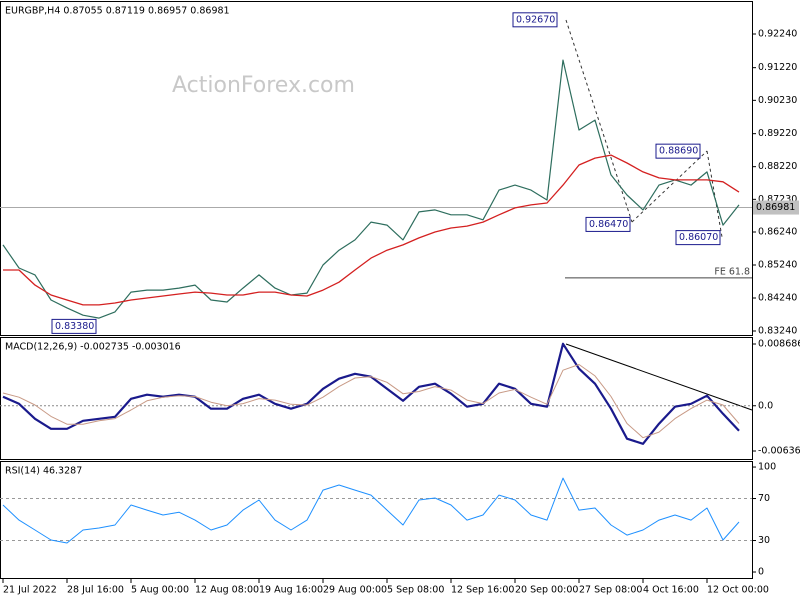 This screenshot has width=800, height=600. Describe the element at coordinates (160, 590) in the screenshot. I see `x-tick-label: 5 Aug 00:00` at that location.